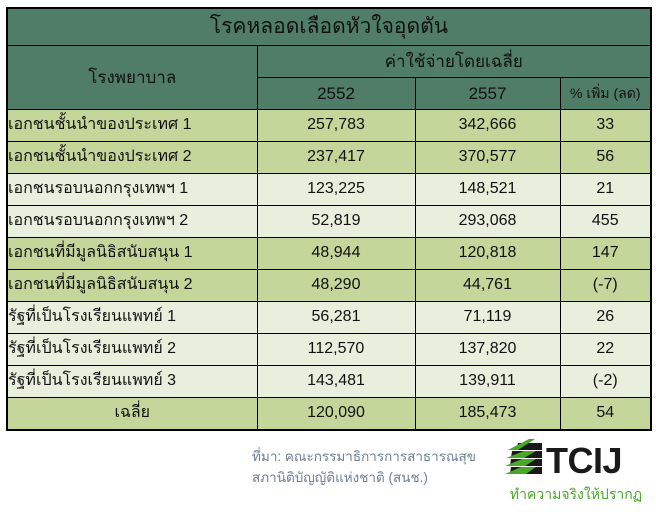 This screenshot has height=512, width=656. Describe the element at coordinates (336, 414) in the screenshot. I see `total-cost-2552: 120,090` at that location.